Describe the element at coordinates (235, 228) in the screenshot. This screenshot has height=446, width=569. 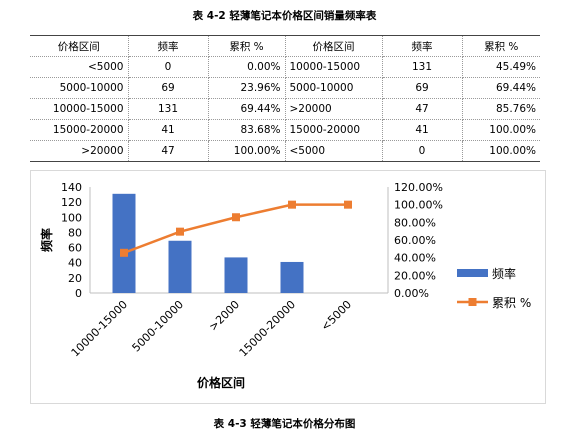
I see `cumulative-line` at that location.